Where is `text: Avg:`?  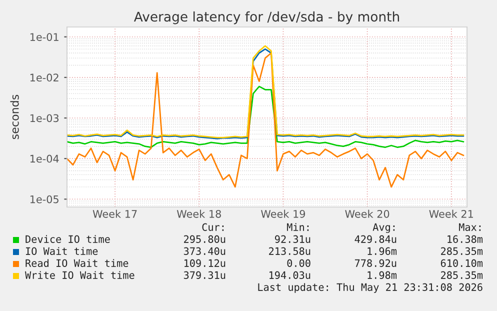 text: Avg: is located at coordinates (383, 228).